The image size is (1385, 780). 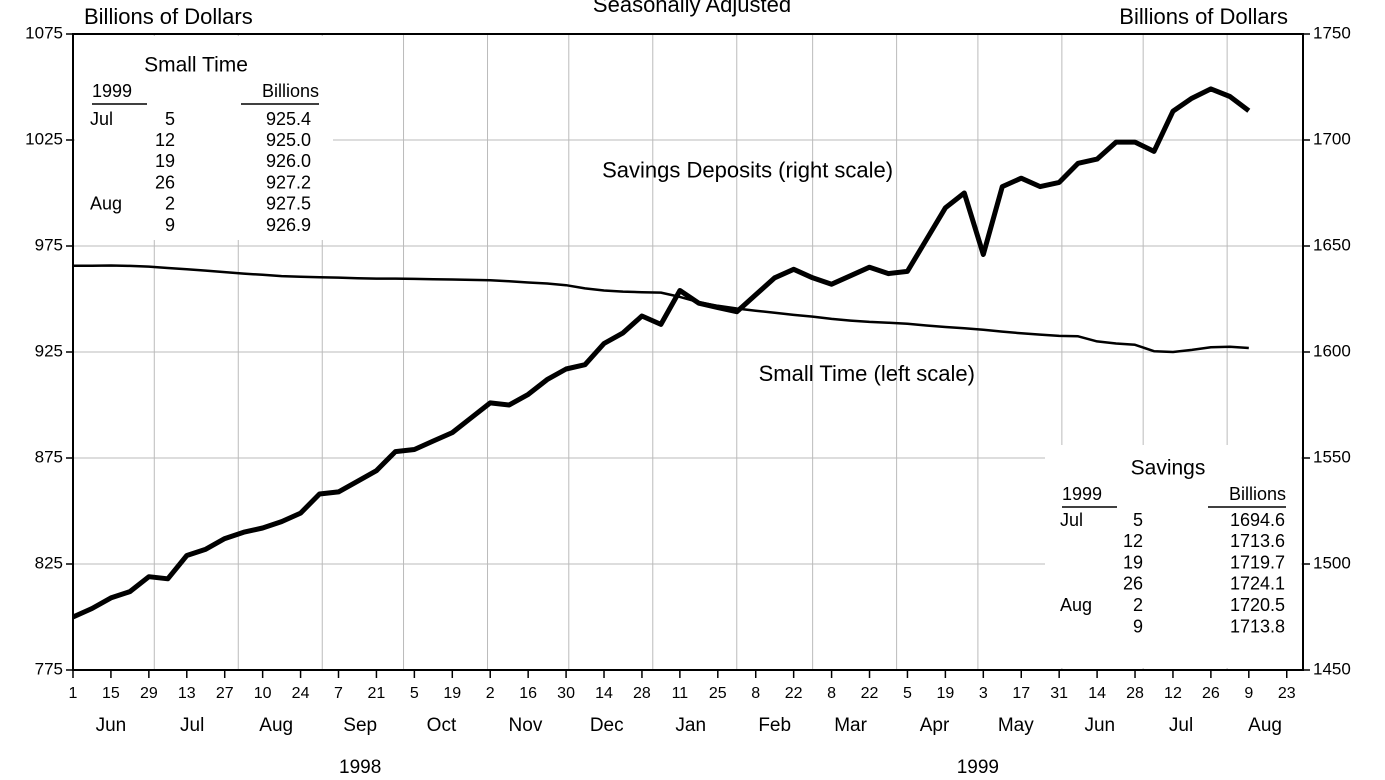 What do you see at coordinates (566, 693) in the screenshot?
I see `x-tick-label: 30` at bounding box center [566, 693].